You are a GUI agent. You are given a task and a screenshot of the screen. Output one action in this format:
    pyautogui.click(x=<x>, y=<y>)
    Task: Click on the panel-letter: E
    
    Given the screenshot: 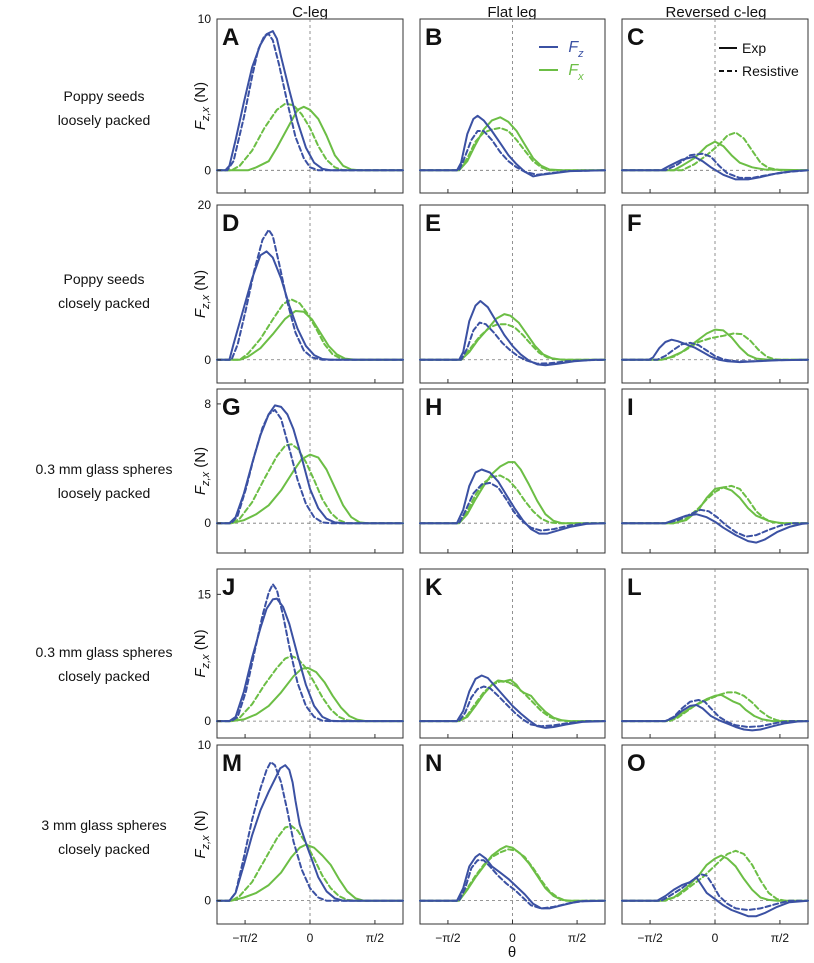 What is the action you would take?
    pyautogui.click(x=433, y=223)
    